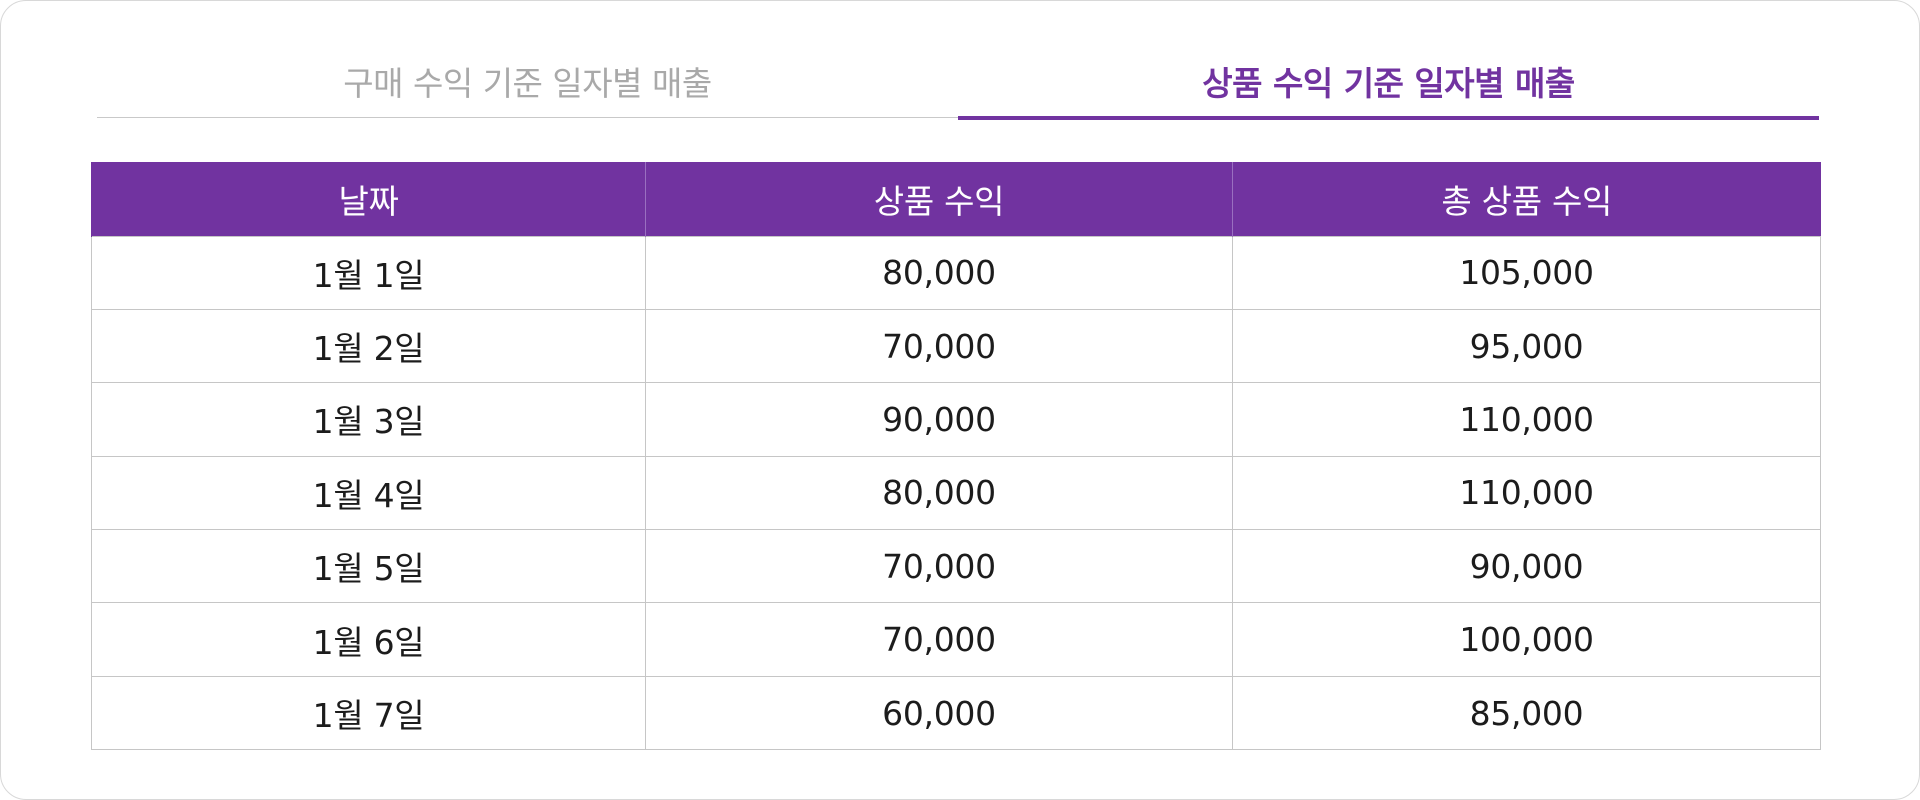  I want to click on cell-product-revenue: 90,000, so click(939, 419).